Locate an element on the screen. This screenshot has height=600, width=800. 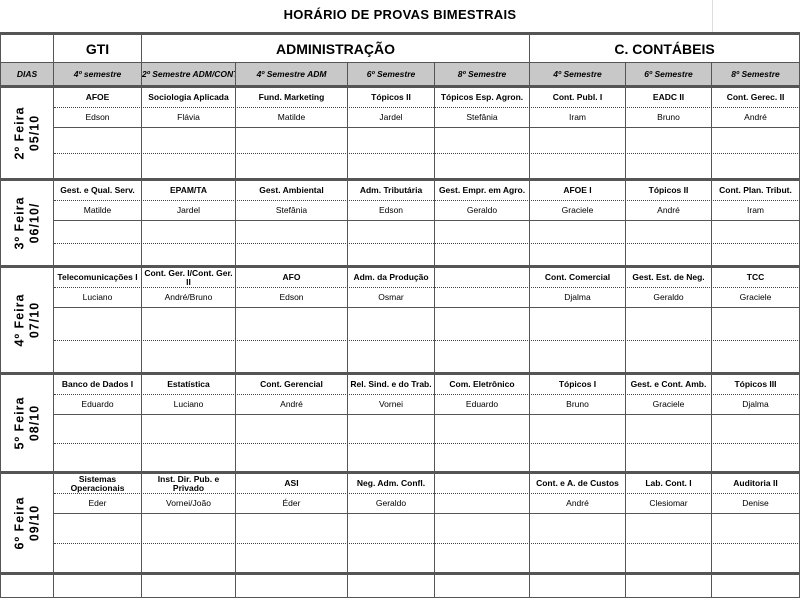
day-name: 3º Feira is located at coordinates (19, 223).